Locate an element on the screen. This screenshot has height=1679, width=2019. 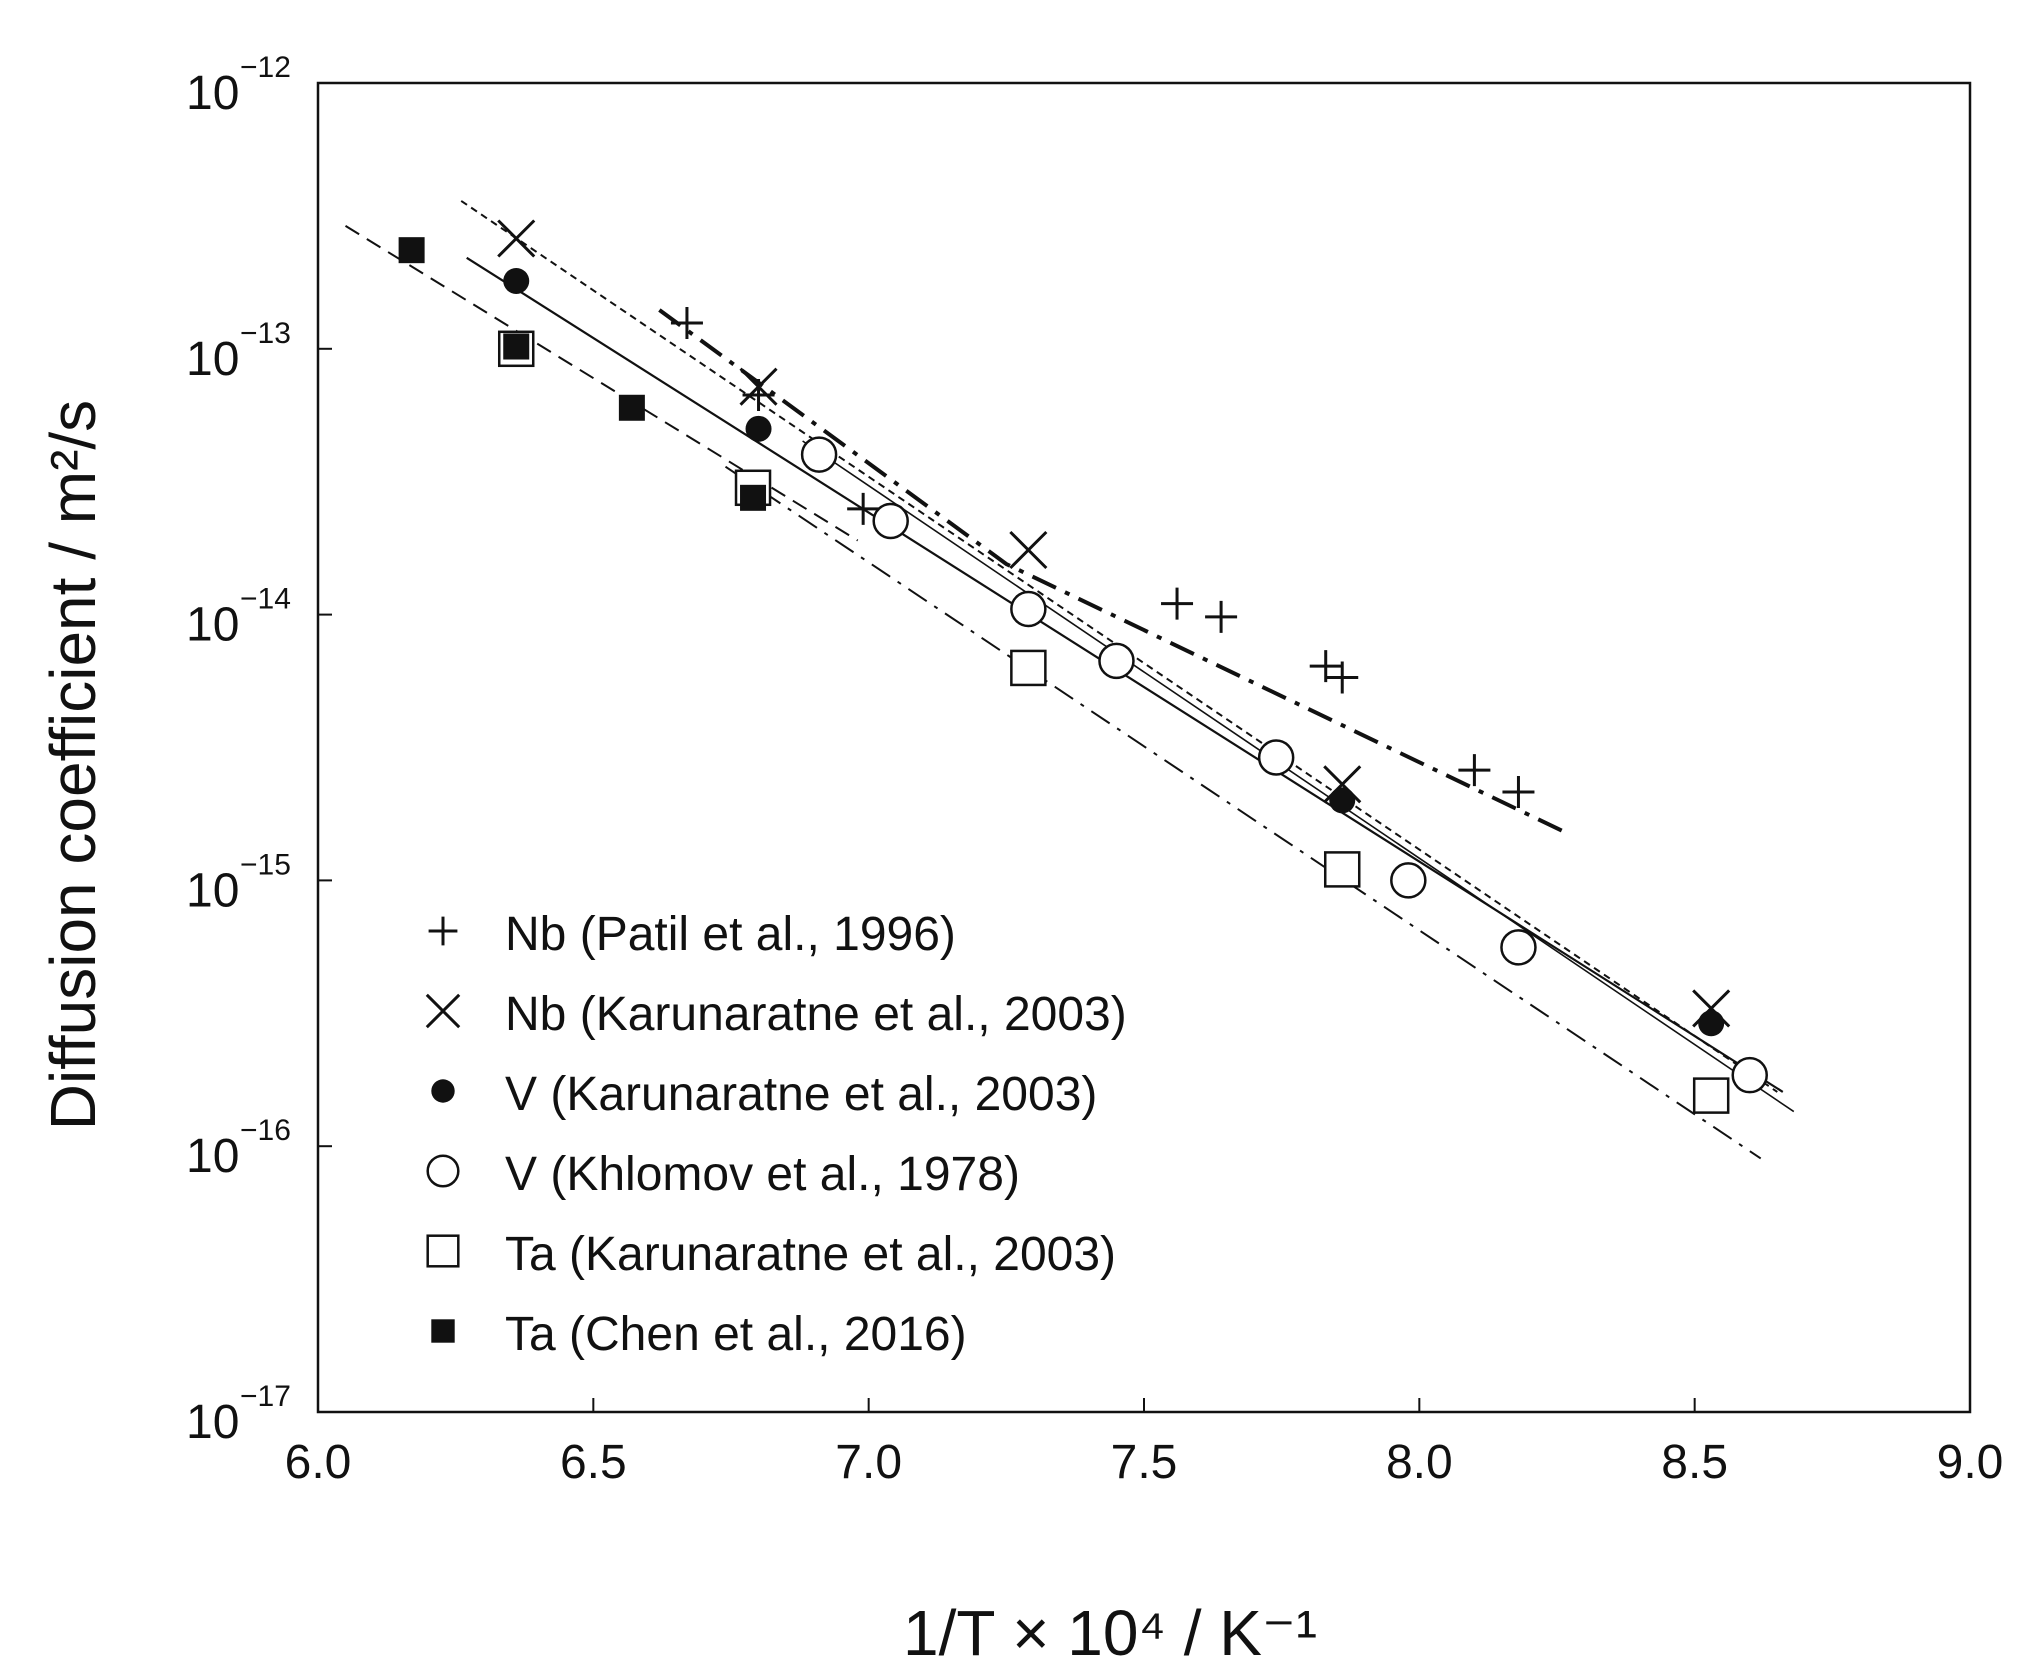
y-axis-title: Diffusion coefficient / m²/s is located at coordinates (73, 765).